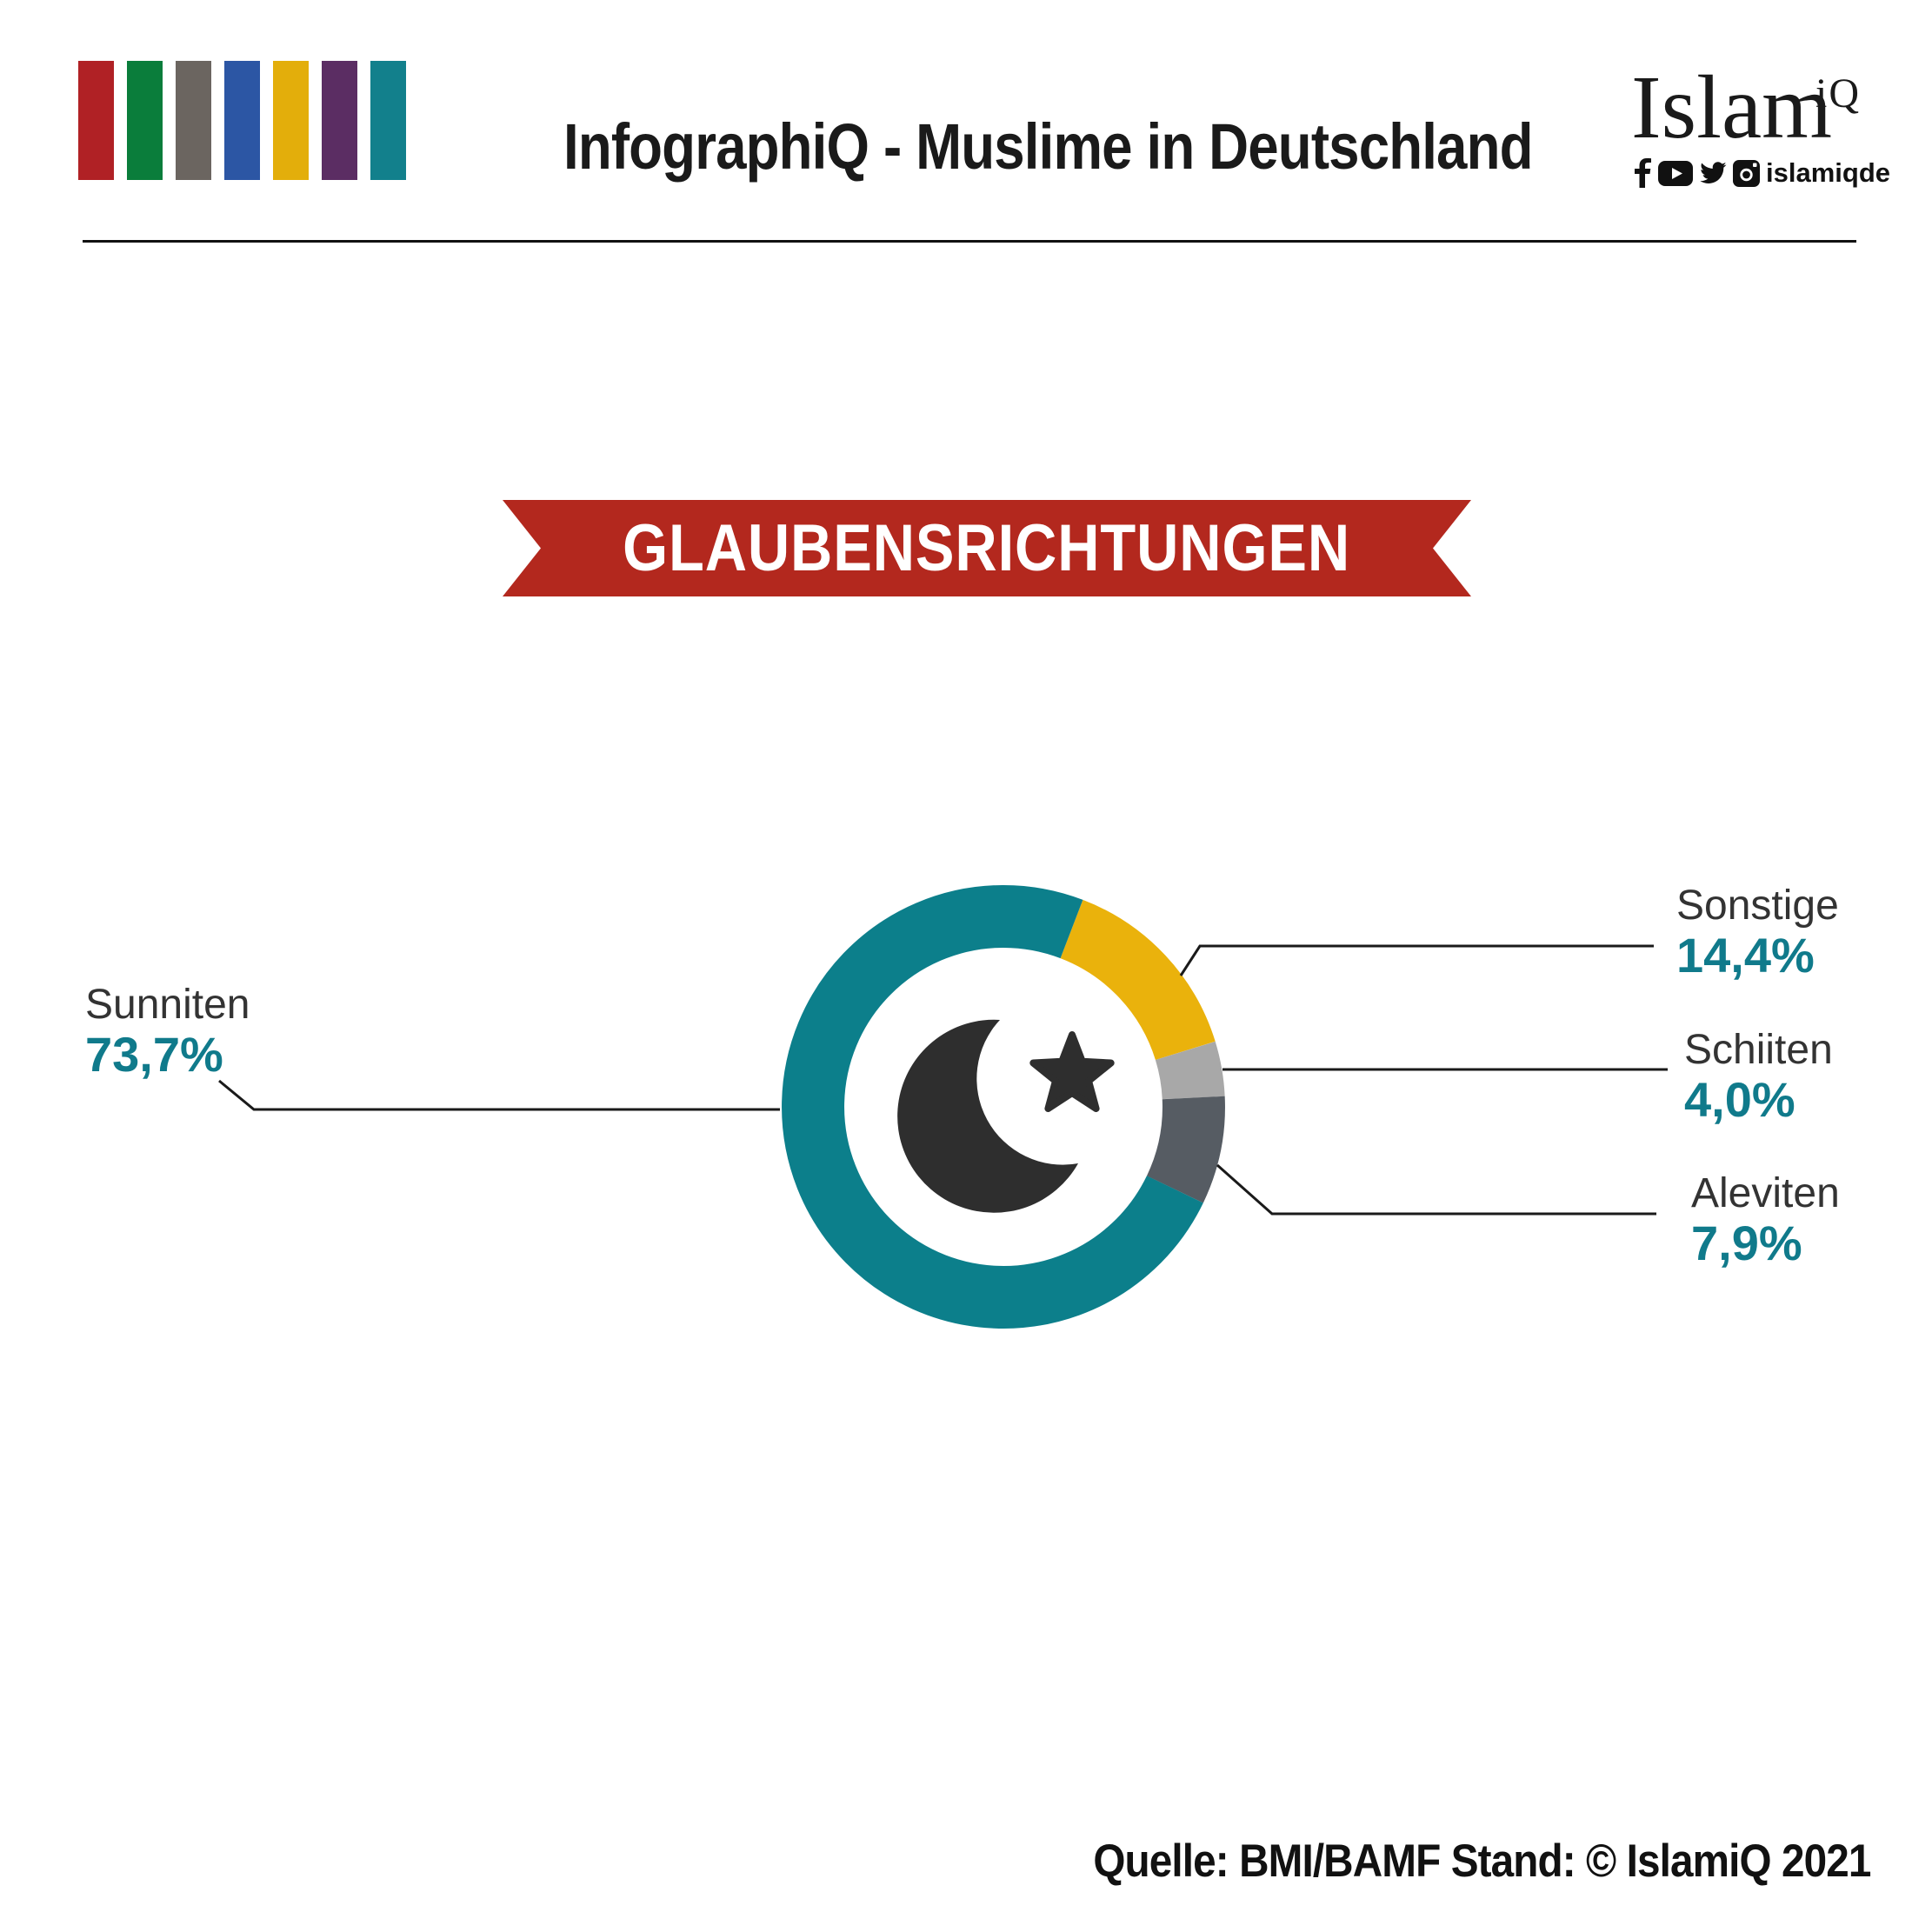 This screenshot has width=1932, height=1932. I want to click on islamiq-logo: Islam iQ islamiqde, so click(1761, 122).